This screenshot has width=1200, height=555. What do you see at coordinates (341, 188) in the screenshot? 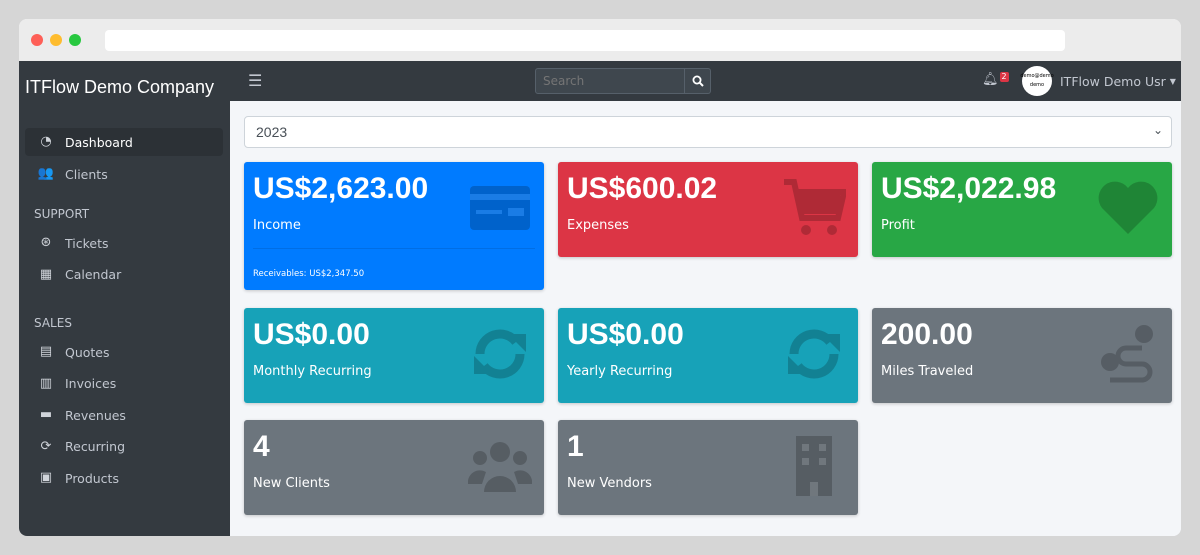
I see `card-value: US$2,623.00` at bounding box center [341, 188].